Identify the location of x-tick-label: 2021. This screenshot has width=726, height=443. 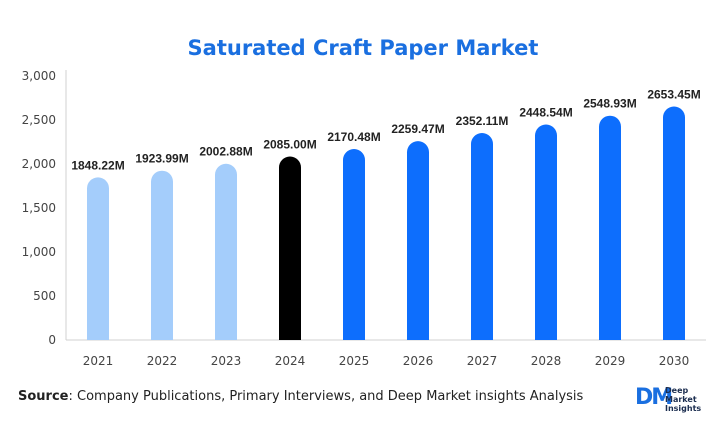
(98, 361).